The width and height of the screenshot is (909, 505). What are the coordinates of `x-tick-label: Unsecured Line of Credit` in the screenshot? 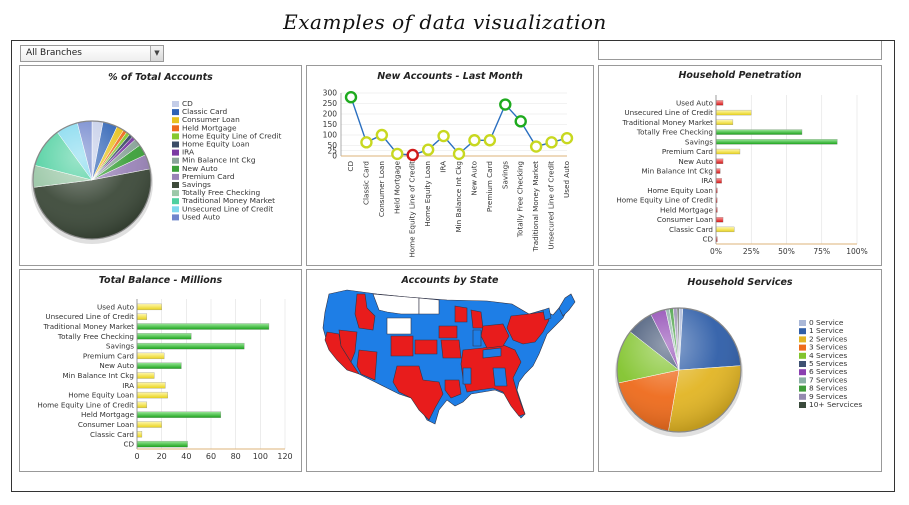 It's located at (551, 205).